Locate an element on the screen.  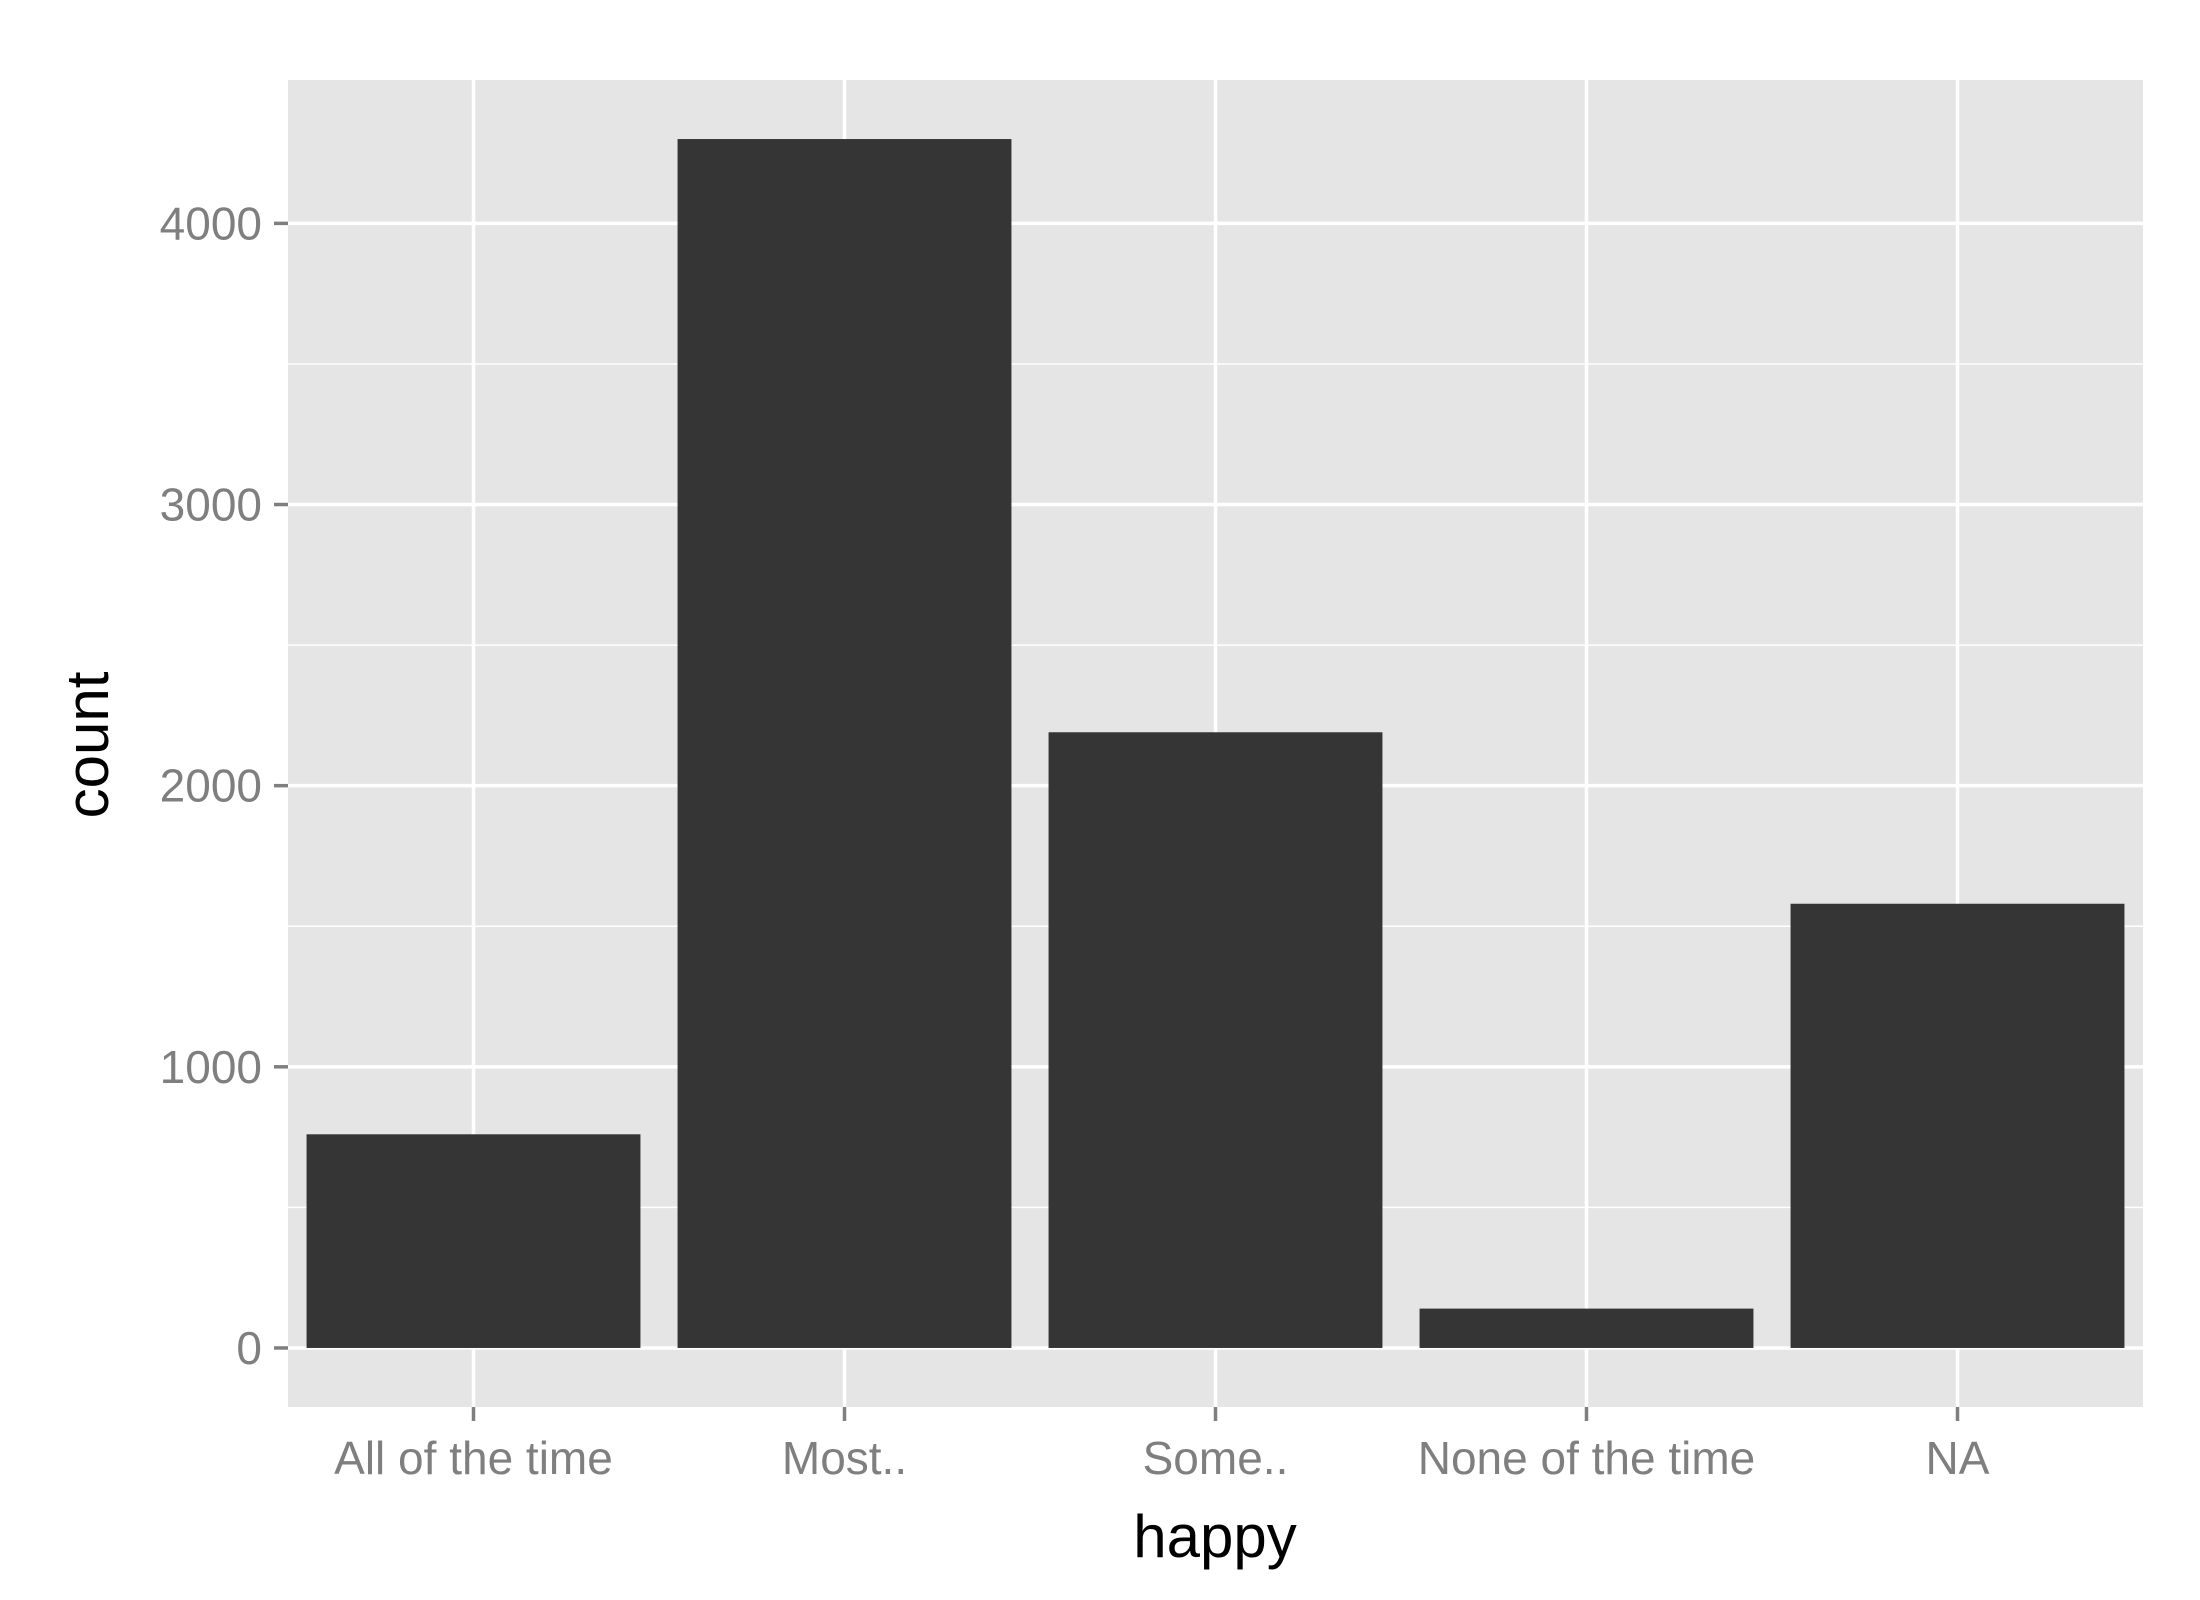
y-axis-title: count is located at coordinates (87, 744).